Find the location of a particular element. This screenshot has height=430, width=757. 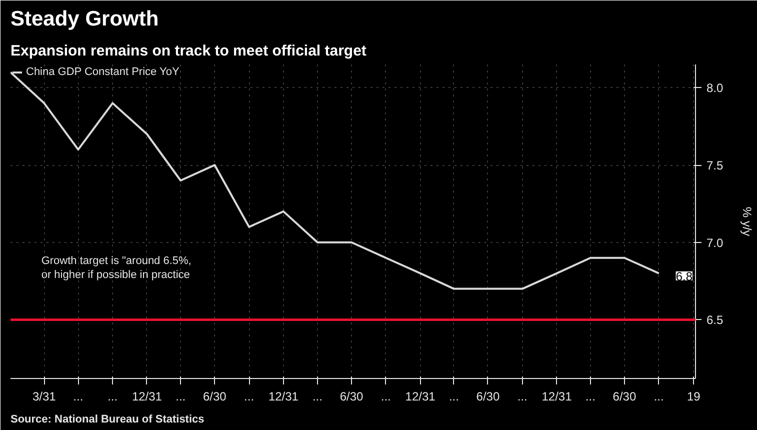

y-tick-label: 6.5 is located at coordinates (715, 320).